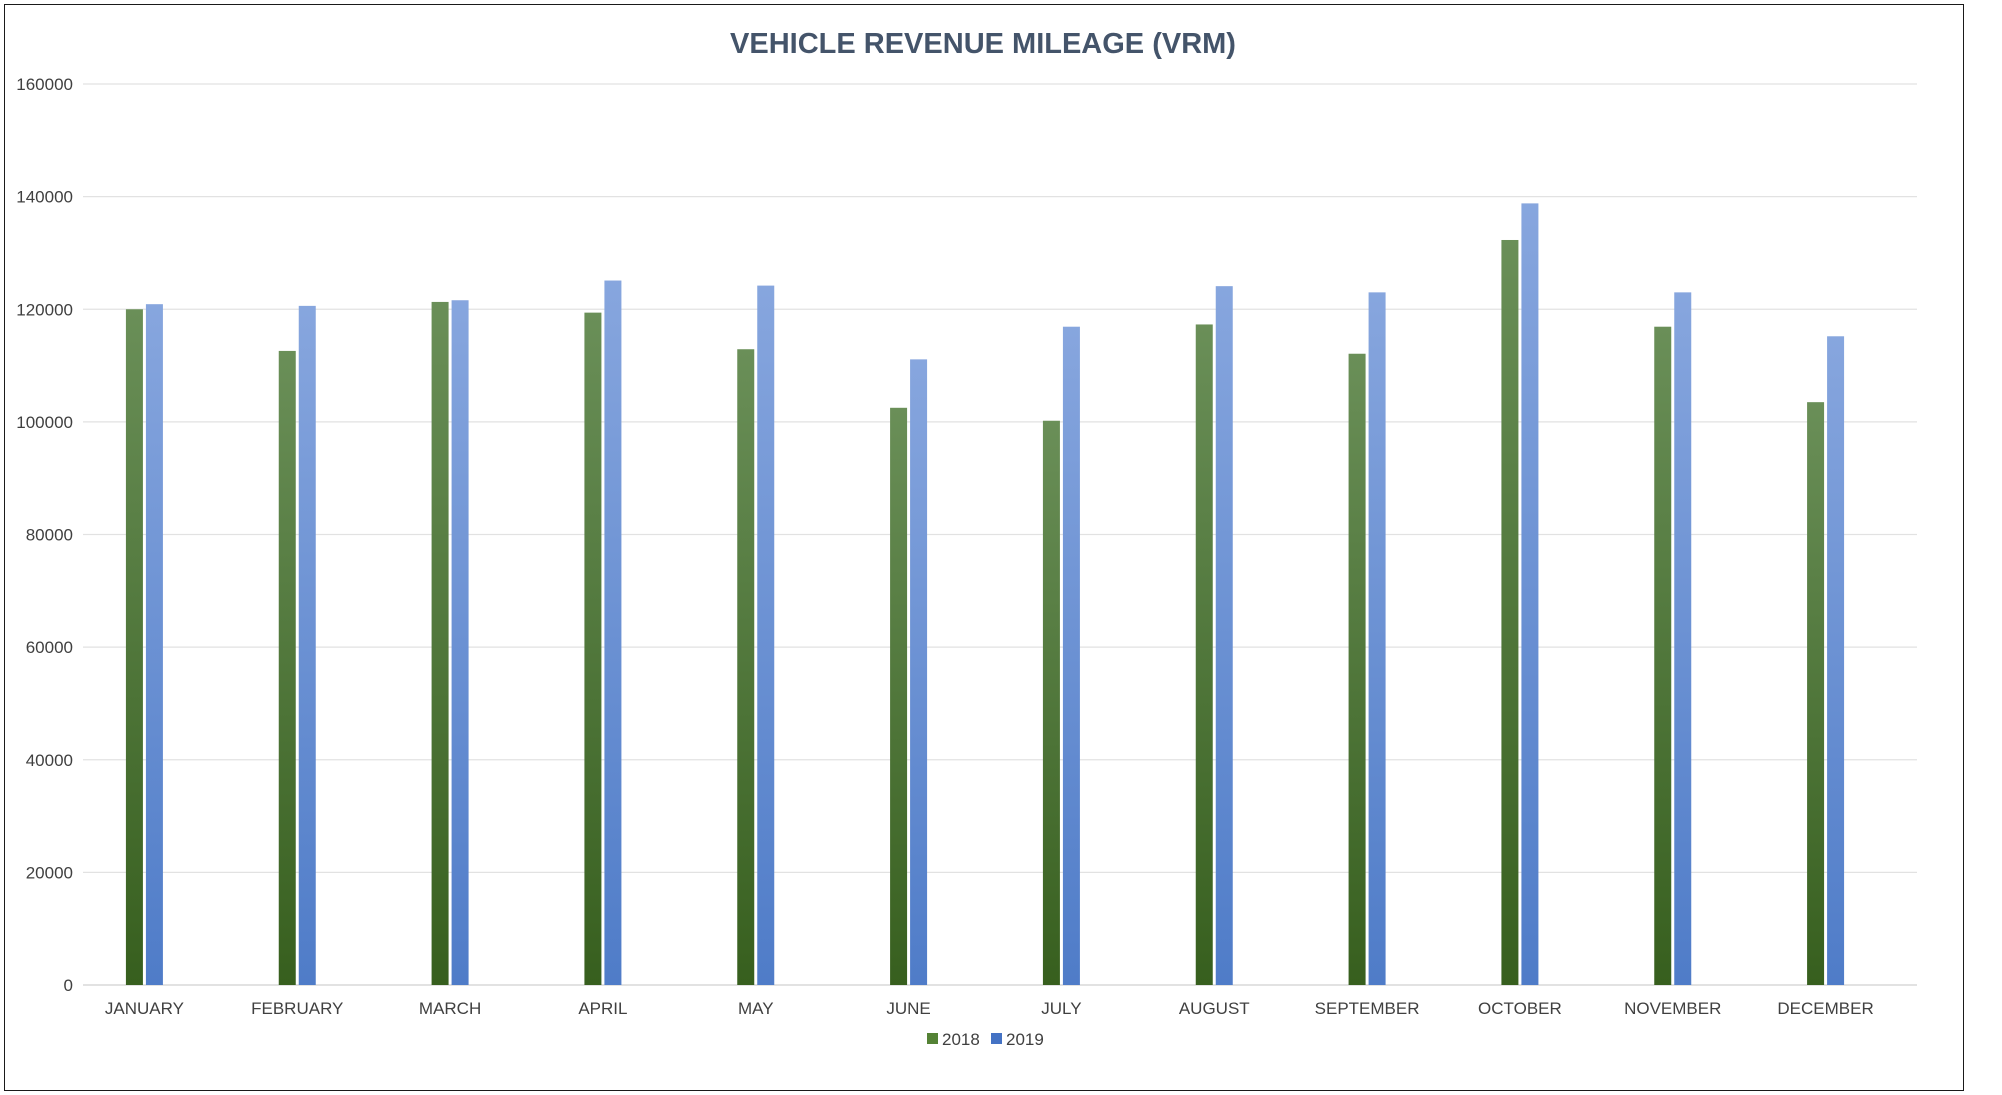 The height and width of the screenshot is (1095, 2002). What do you see at coordinates (996, 1038) in the screenshot?
I see `legend-swatch-2019` at bounding box center [996, 1038].